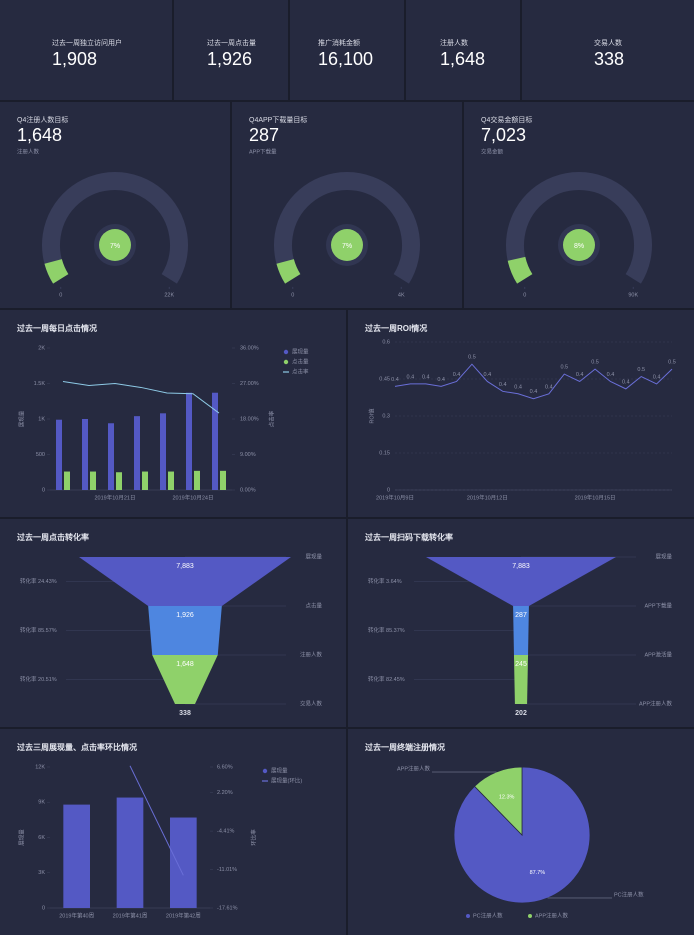  Describe the element at coordinates (40, 384) in the screenshot. I see `y-tick-label: 1.5K` at that location.